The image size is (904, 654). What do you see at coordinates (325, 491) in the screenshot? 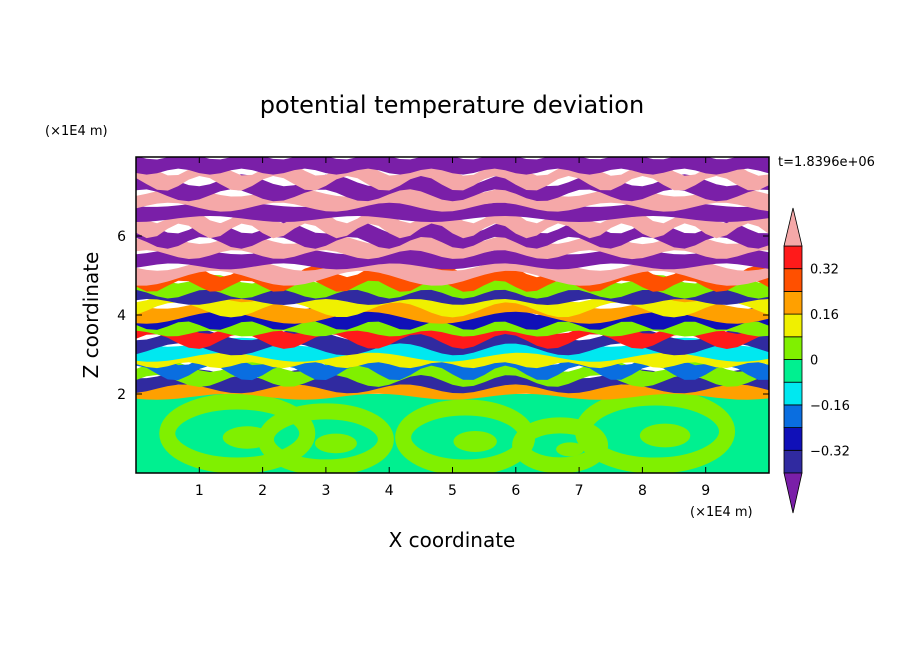
I see `x-tick-label: 3` at bounding box center [325, 491].